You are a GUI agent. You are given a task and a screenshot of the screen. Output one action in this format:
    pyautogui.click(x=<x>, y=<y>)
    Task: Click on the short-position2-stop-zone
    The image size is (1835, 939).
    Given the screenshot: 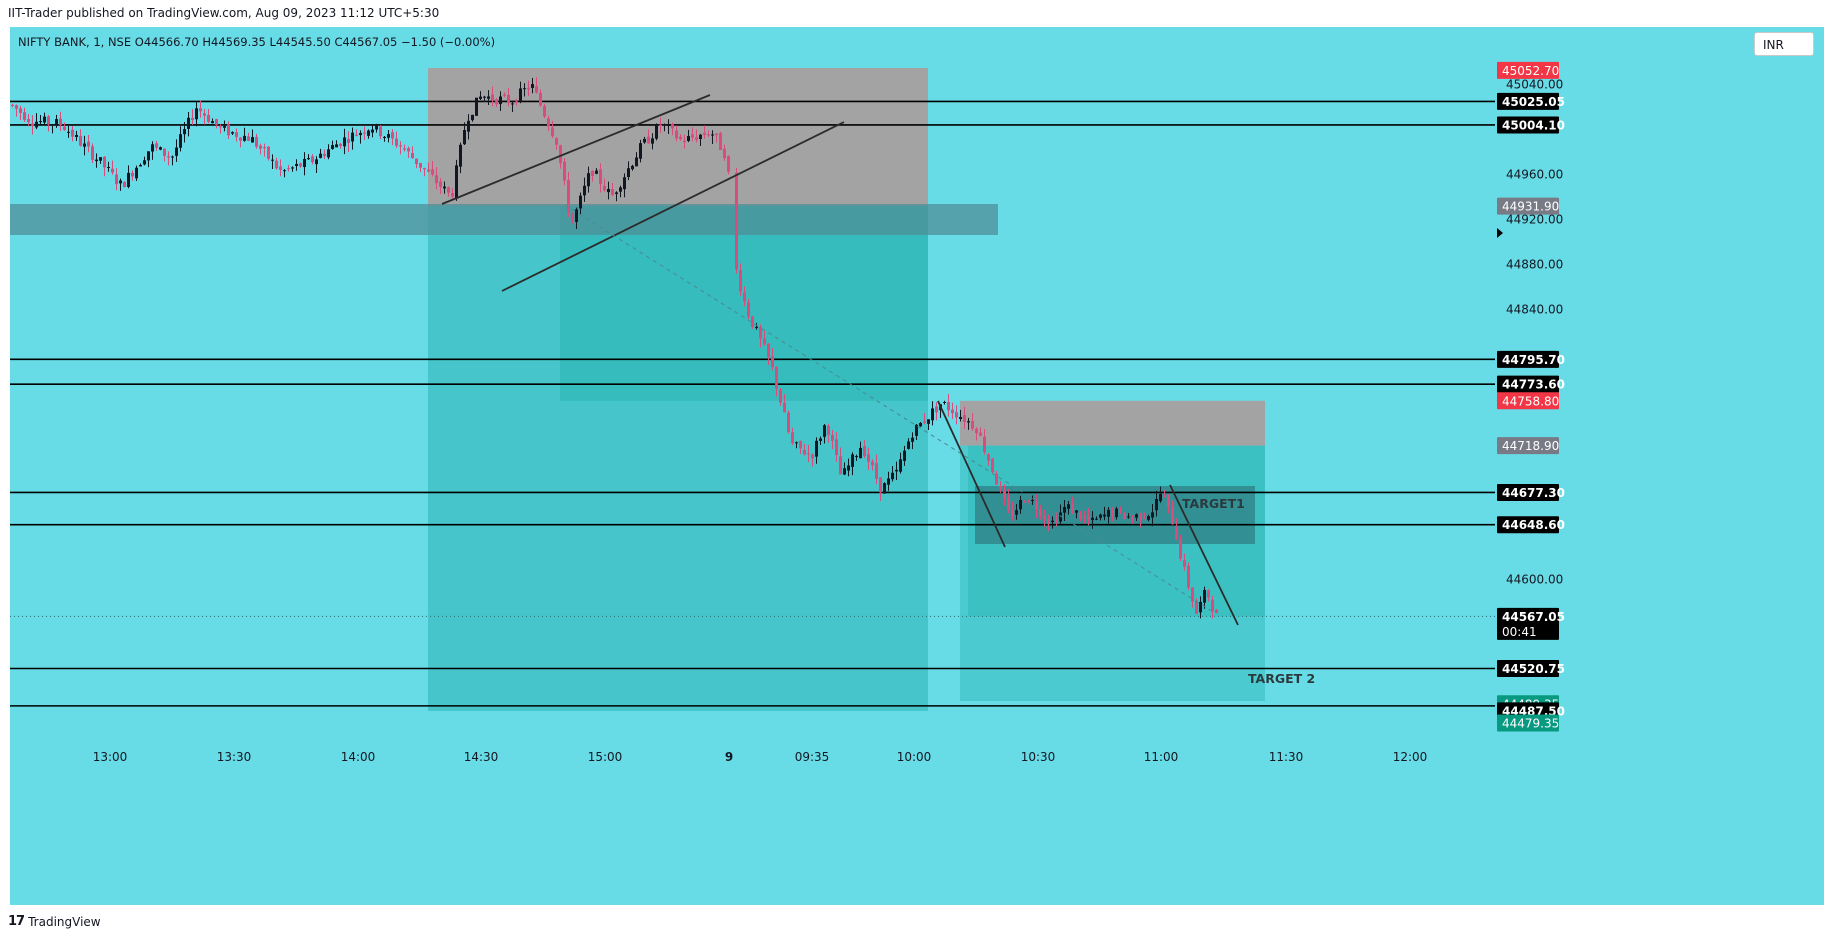 What is the action you would take?
    pyautogui.click(x=1112, y=423)
    